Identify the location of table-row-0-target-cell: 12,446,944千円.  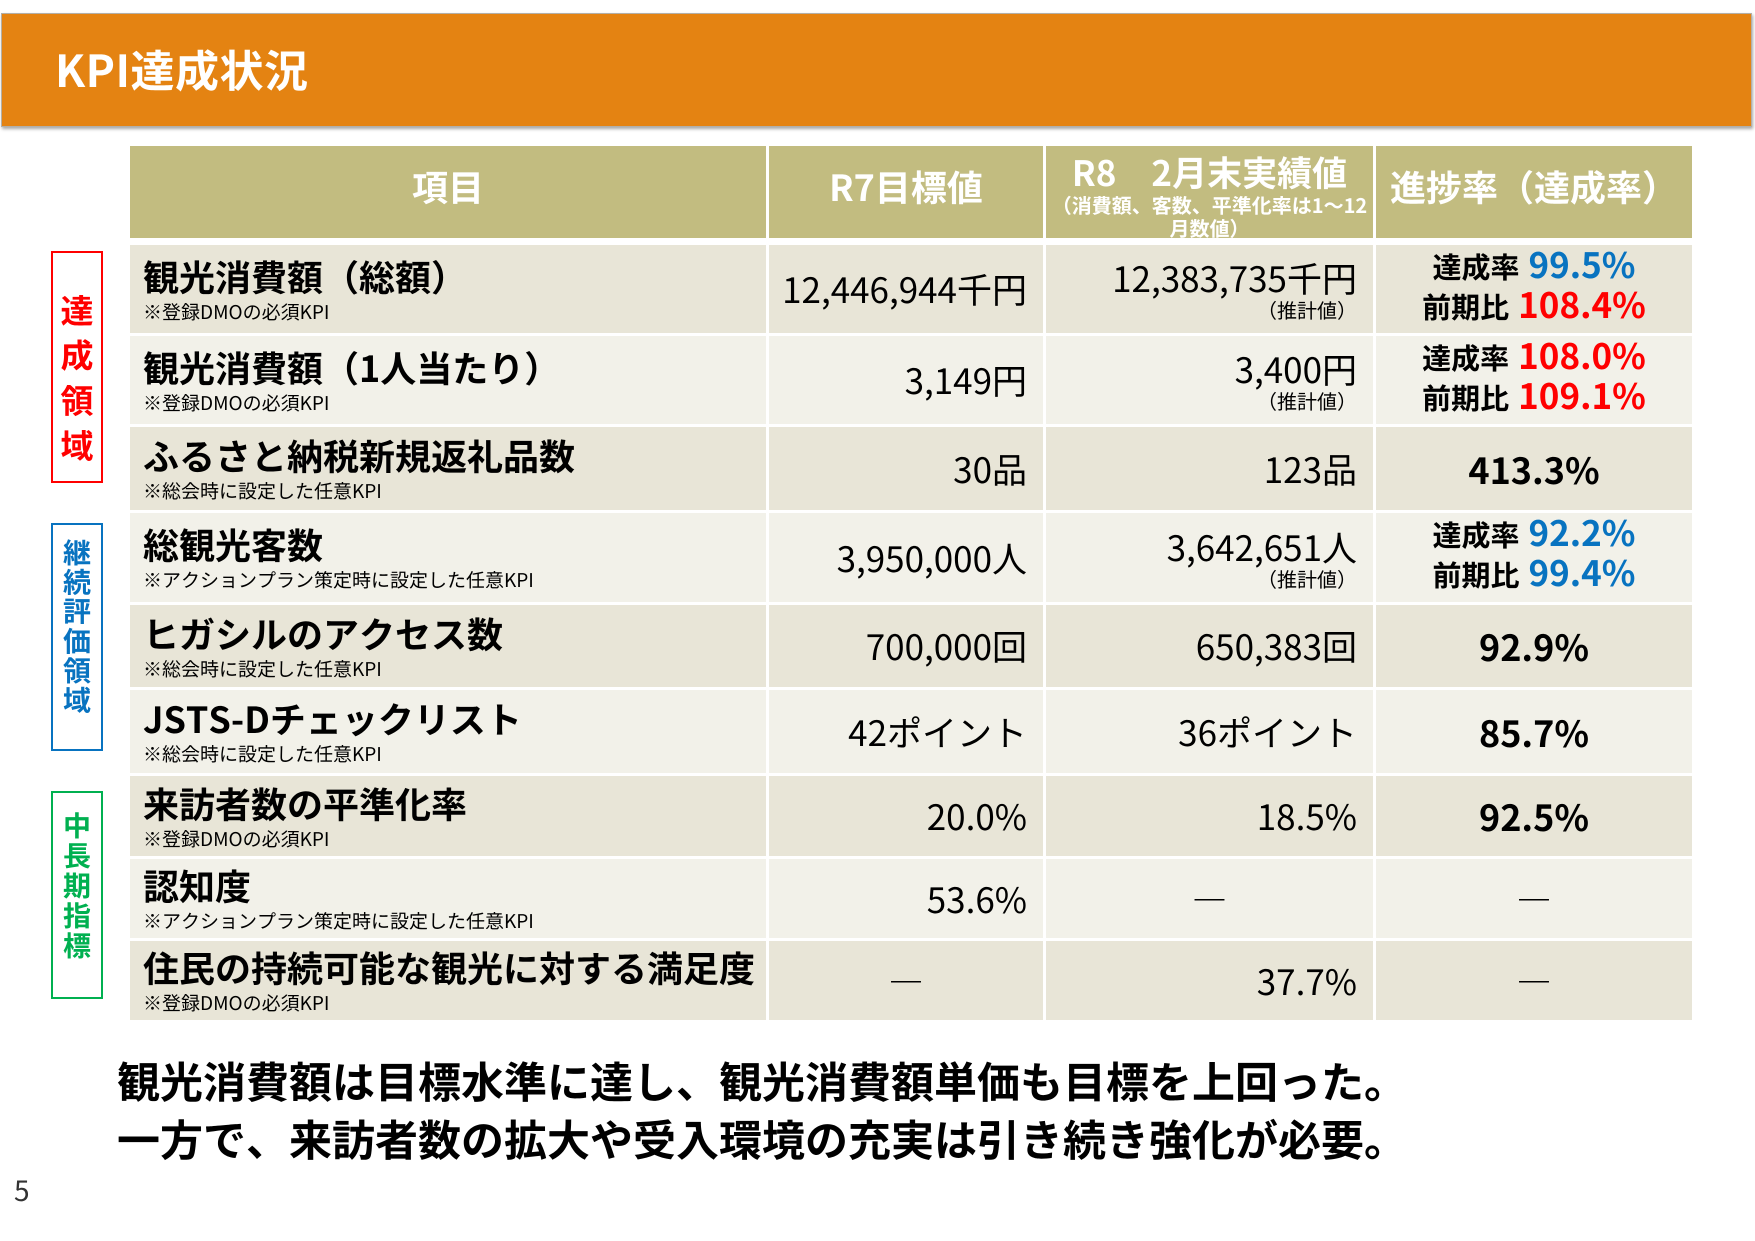
(906, 289).